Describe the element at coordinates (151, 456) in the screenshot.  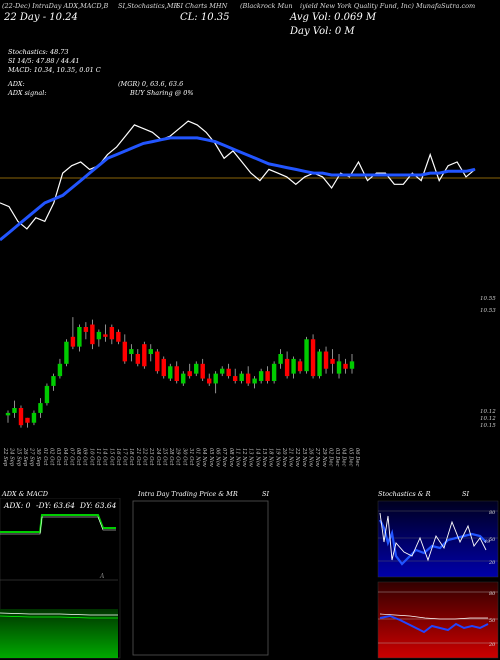
I see `date-tick-label: 23 Oct` at that location.